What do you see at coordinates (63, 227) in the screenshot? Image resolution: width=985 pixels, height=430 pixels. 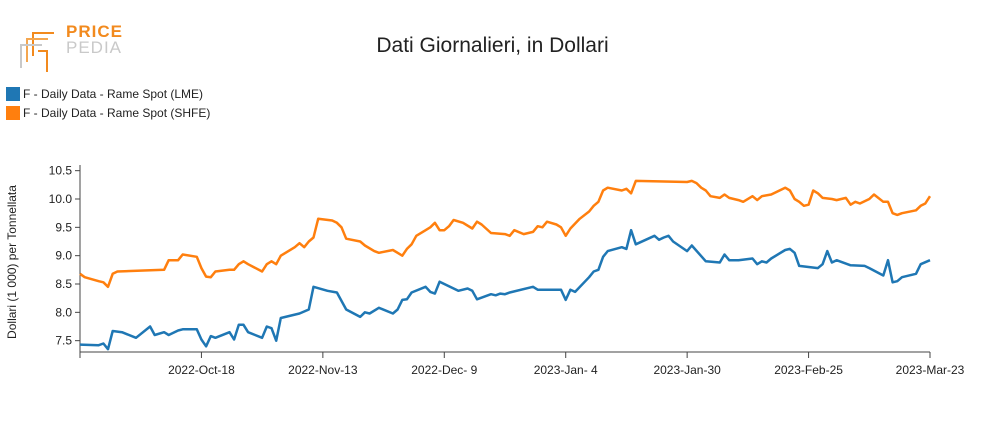 I see `y-tick-label: 9.5` at bounding box center [63, 227].